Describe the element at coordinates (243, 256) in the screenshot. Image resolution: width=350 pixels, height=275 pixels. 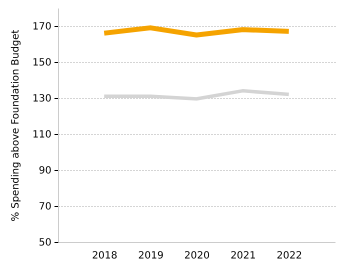
I see `x-tick-label: 2021` at that location.